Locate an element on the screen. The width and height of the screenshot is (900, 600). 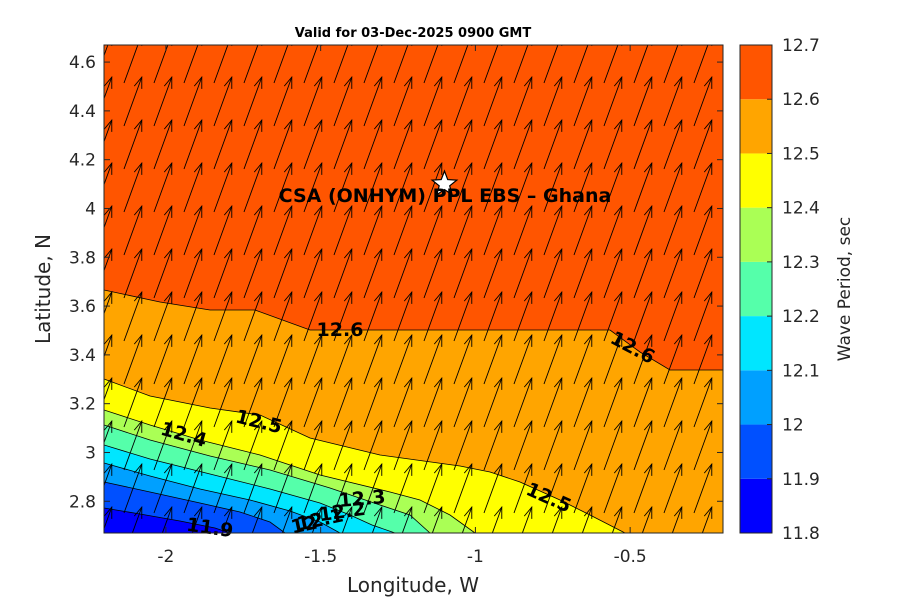
contour-label-12.6-a: 12.6 is located at coordinates (340, 330).